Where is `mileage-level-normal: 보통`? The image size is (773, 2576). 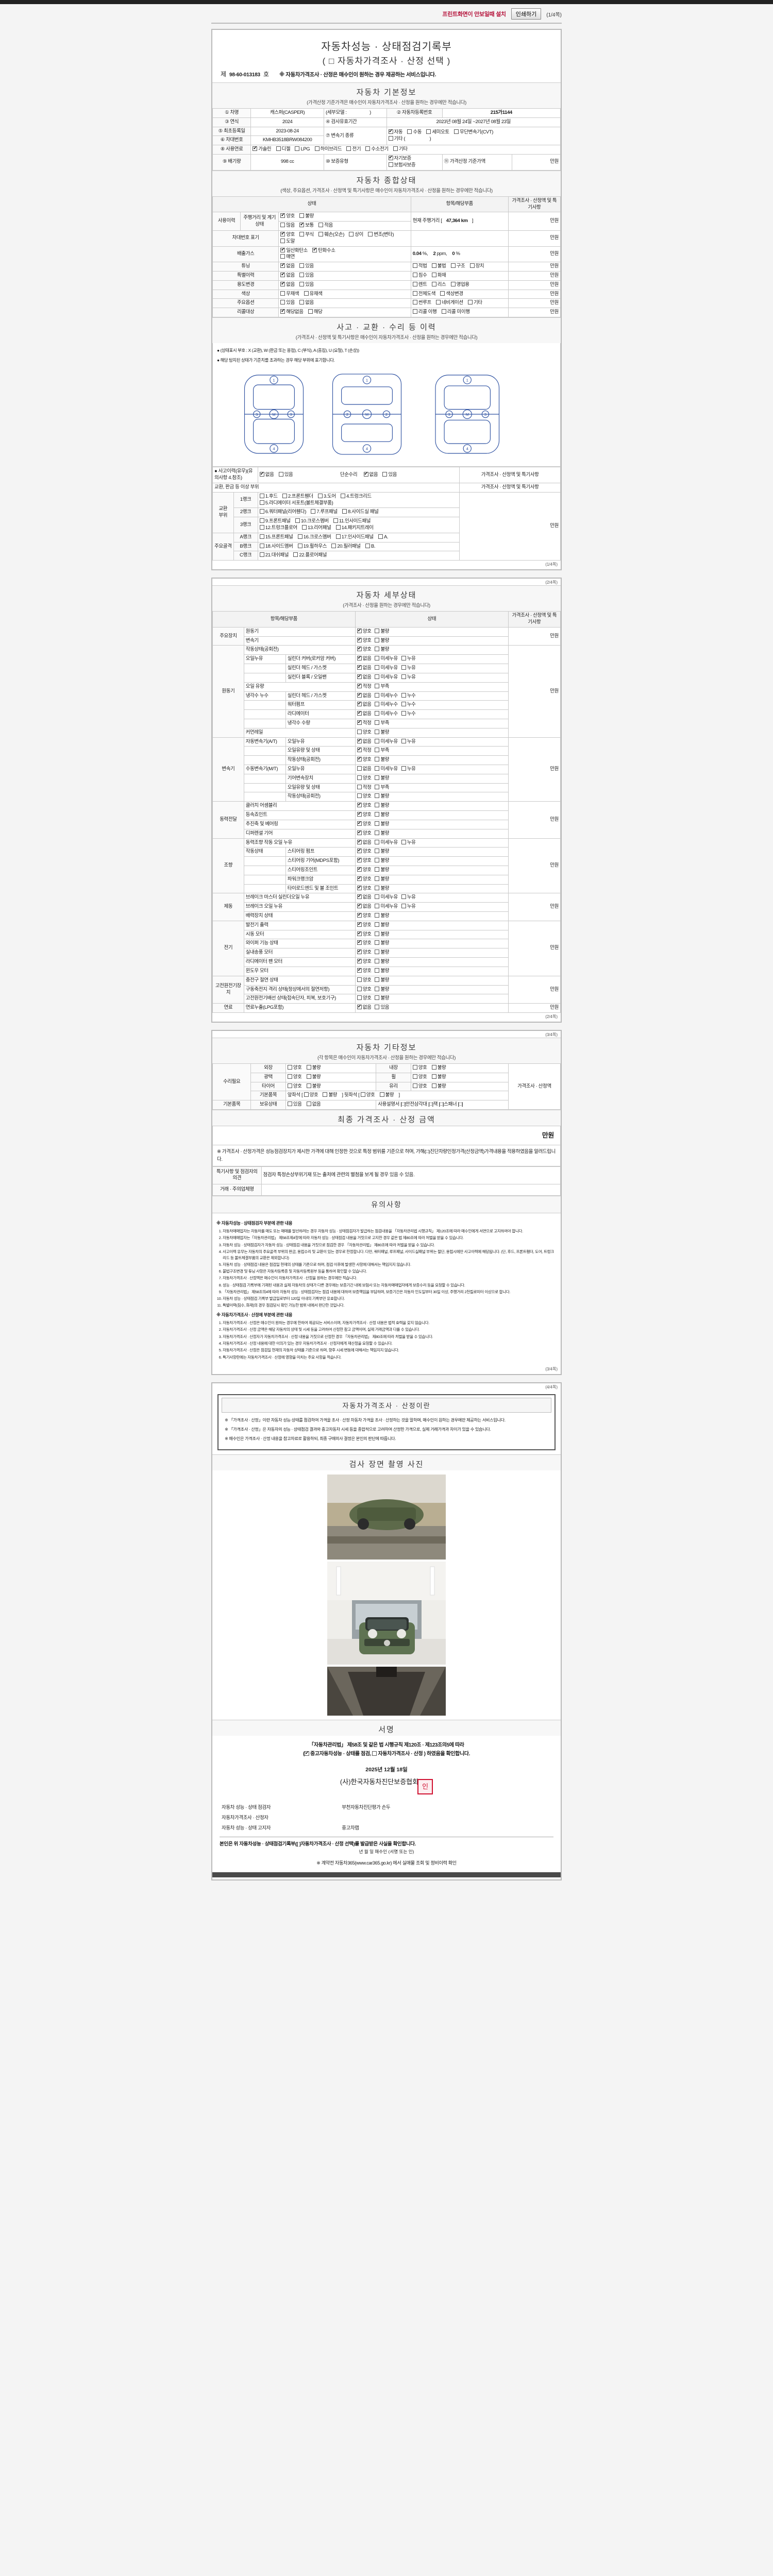 mileage-level-normal: 보통 is located at coordinates (306, 225).